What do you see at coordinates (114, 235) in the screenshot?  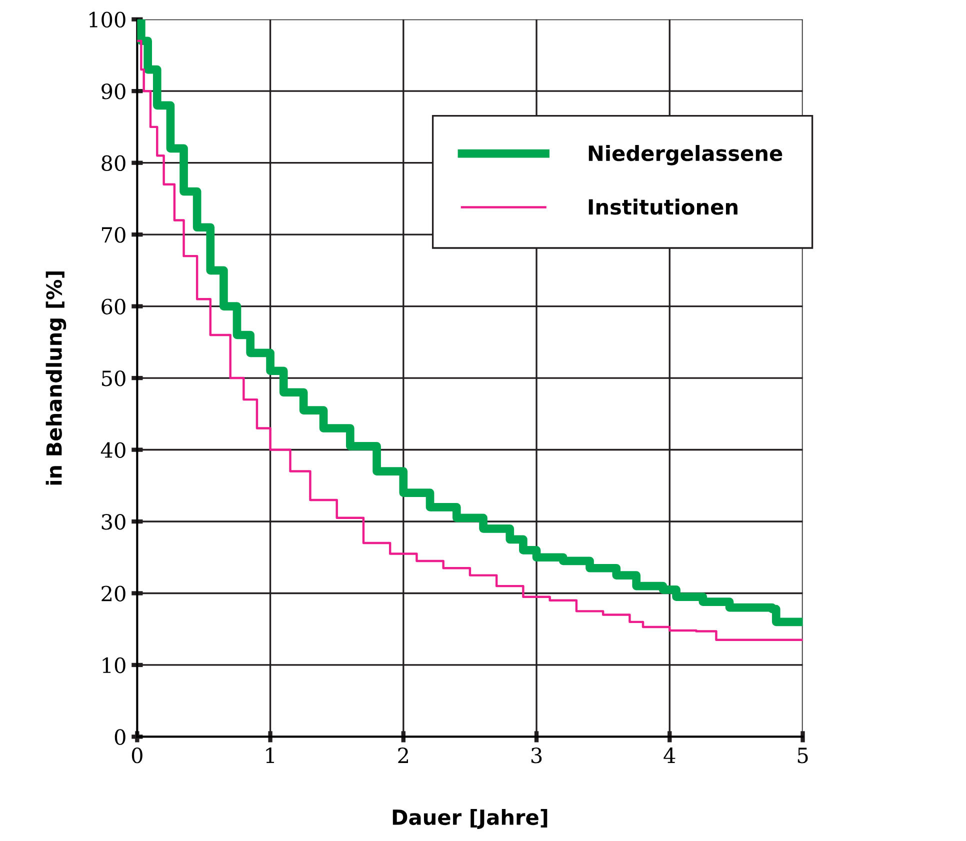 I see `y-tick-label: 70` at bounding box center [114, 235].